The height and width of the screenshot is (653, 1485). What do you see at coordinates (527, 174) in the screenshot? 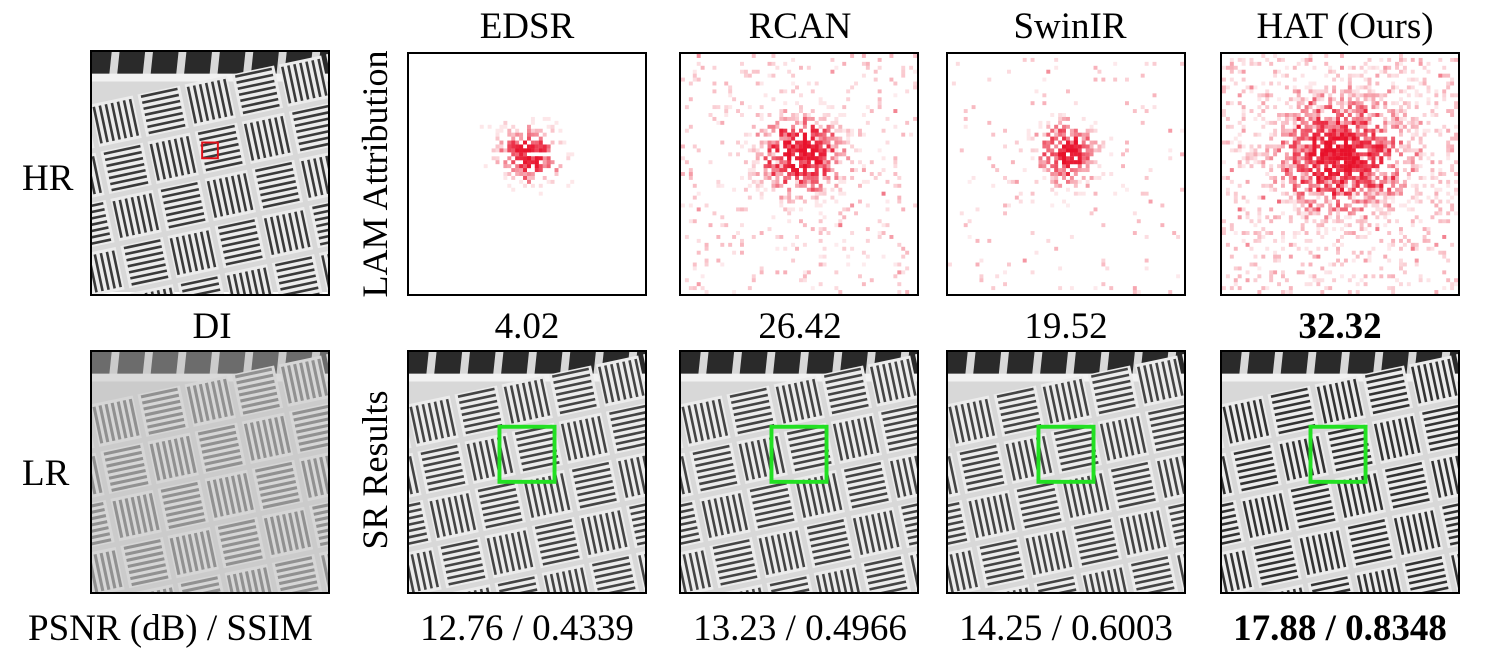
I see `lam-map-edsr` at bounding box center [527, 174].